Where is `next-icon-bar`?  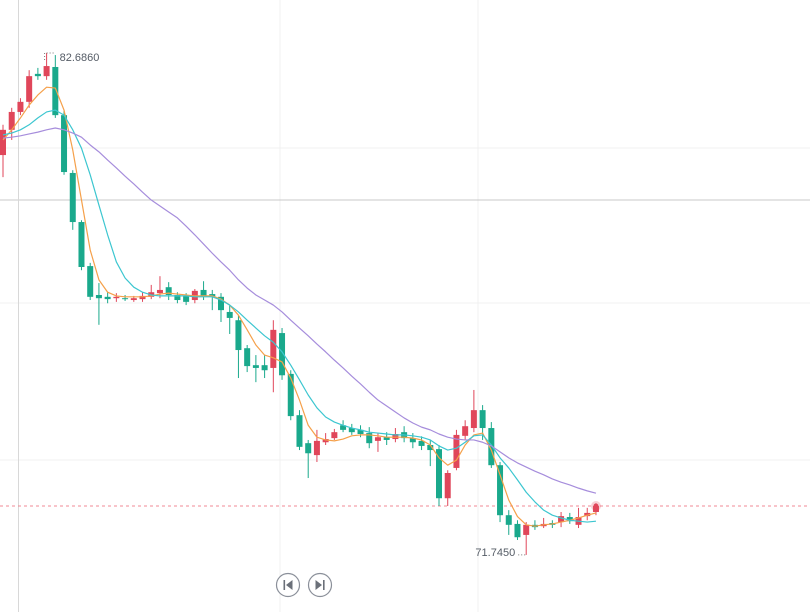
next-icon-bar is located at coordinates (324, 585).